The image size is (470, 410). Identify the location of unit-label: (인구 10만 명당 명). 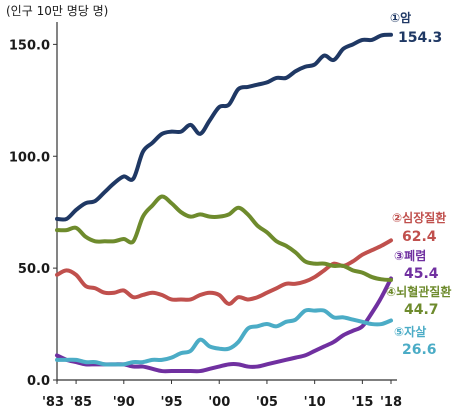
(57, 11).